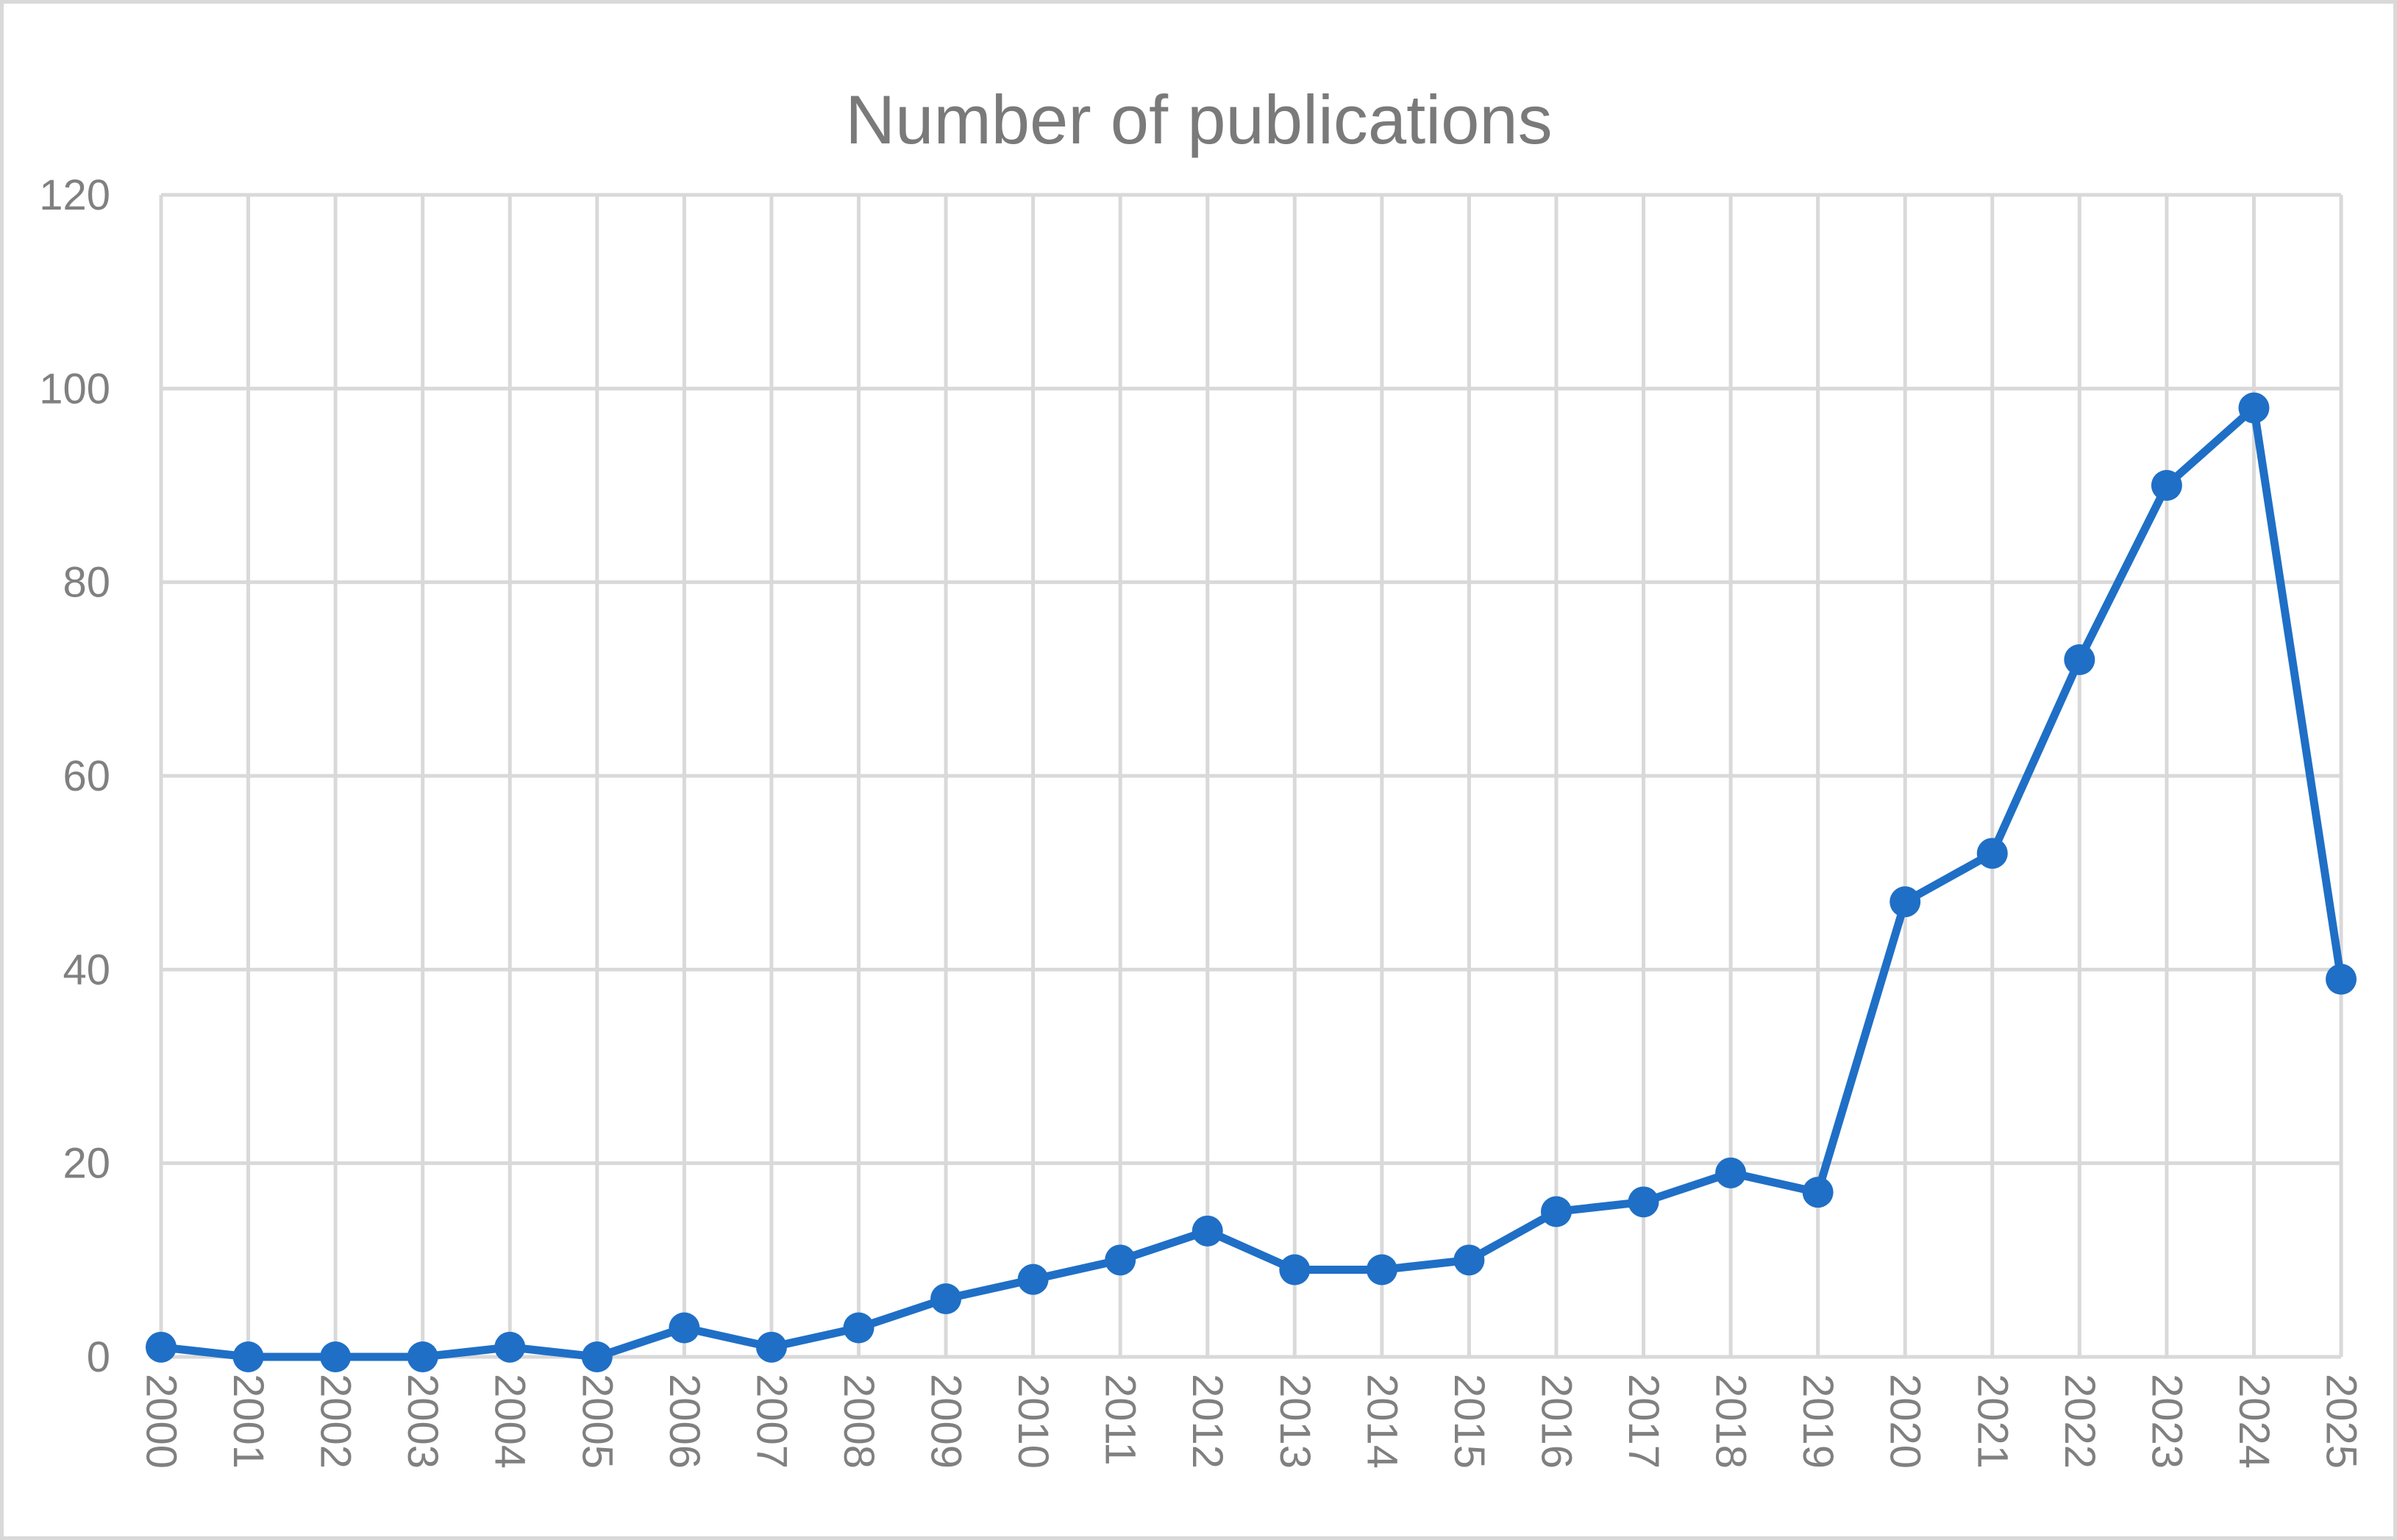 The image size is (2397, 1540). What do you see at coordinates (1469, 1421) in the screenshot?
I see `x-tick-label: 2015` at bounding box center [1469, 1421].